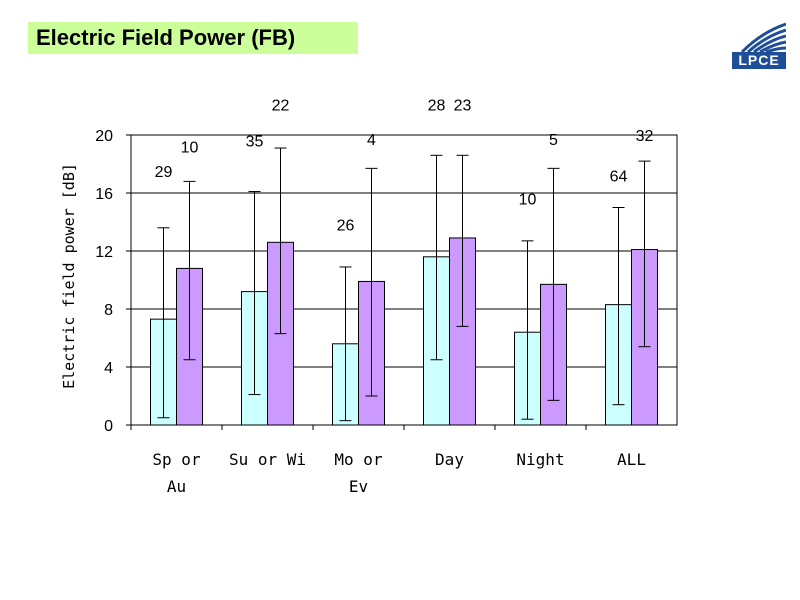 The width and height of the screenshot is (800, 600). Describe the element at coordinates (463, 105) in the screenshot. I see `data-label: 23` at that location.